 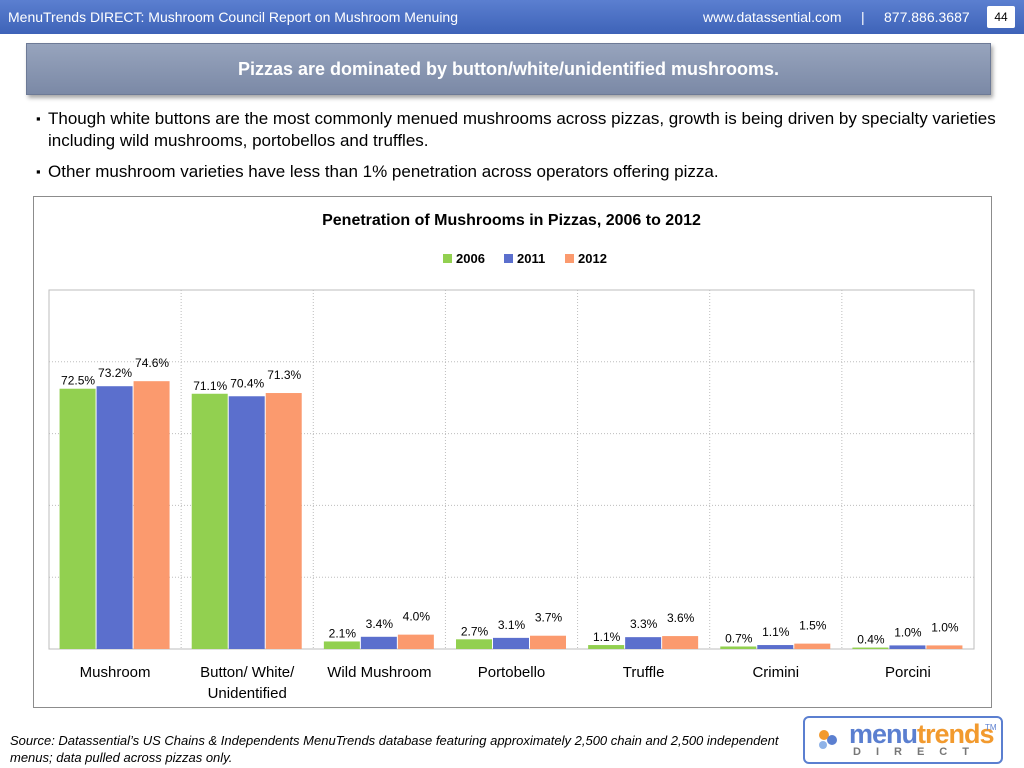 What do you see at coordinates (644, 624) in the screenshot?
I see `data-label-2011: 3.3%` at bounding box center [644, 624].